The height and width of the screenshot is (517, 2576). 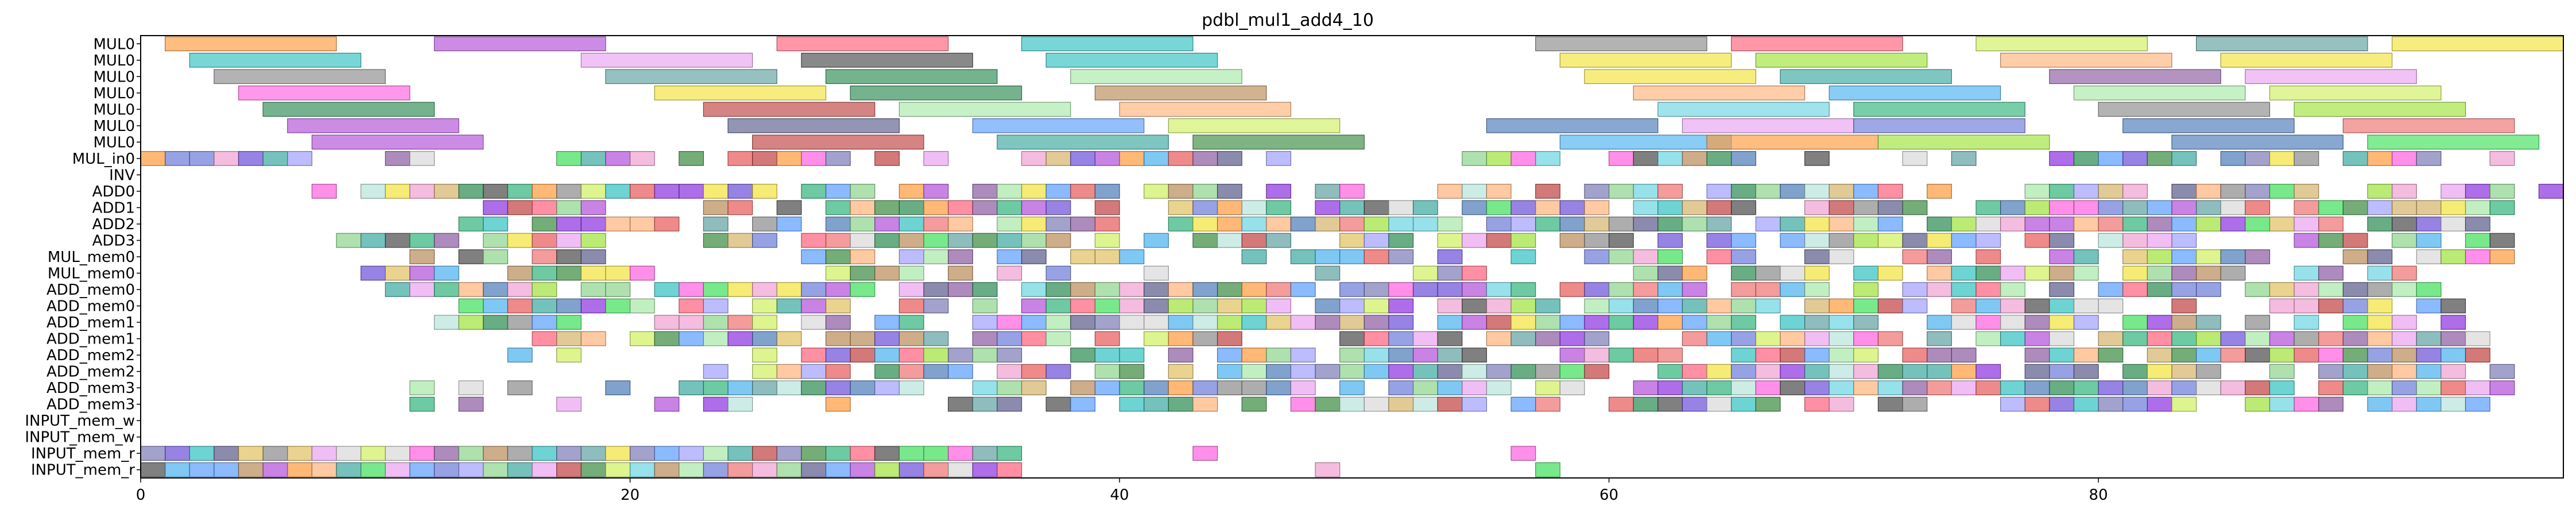 I want to click on y-tick-label: MUL0, so click(x=115, y=109).